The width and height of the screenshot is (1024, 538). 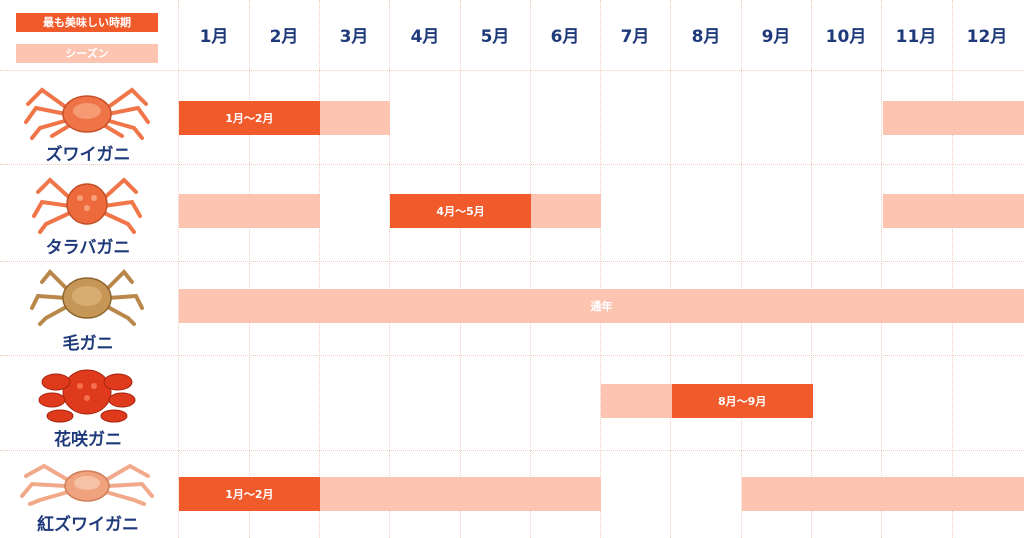 What do you see at coordinates (87, 53) in the screenshot?
I see `legend-season: シーズン` at bounding box center [87, 53].